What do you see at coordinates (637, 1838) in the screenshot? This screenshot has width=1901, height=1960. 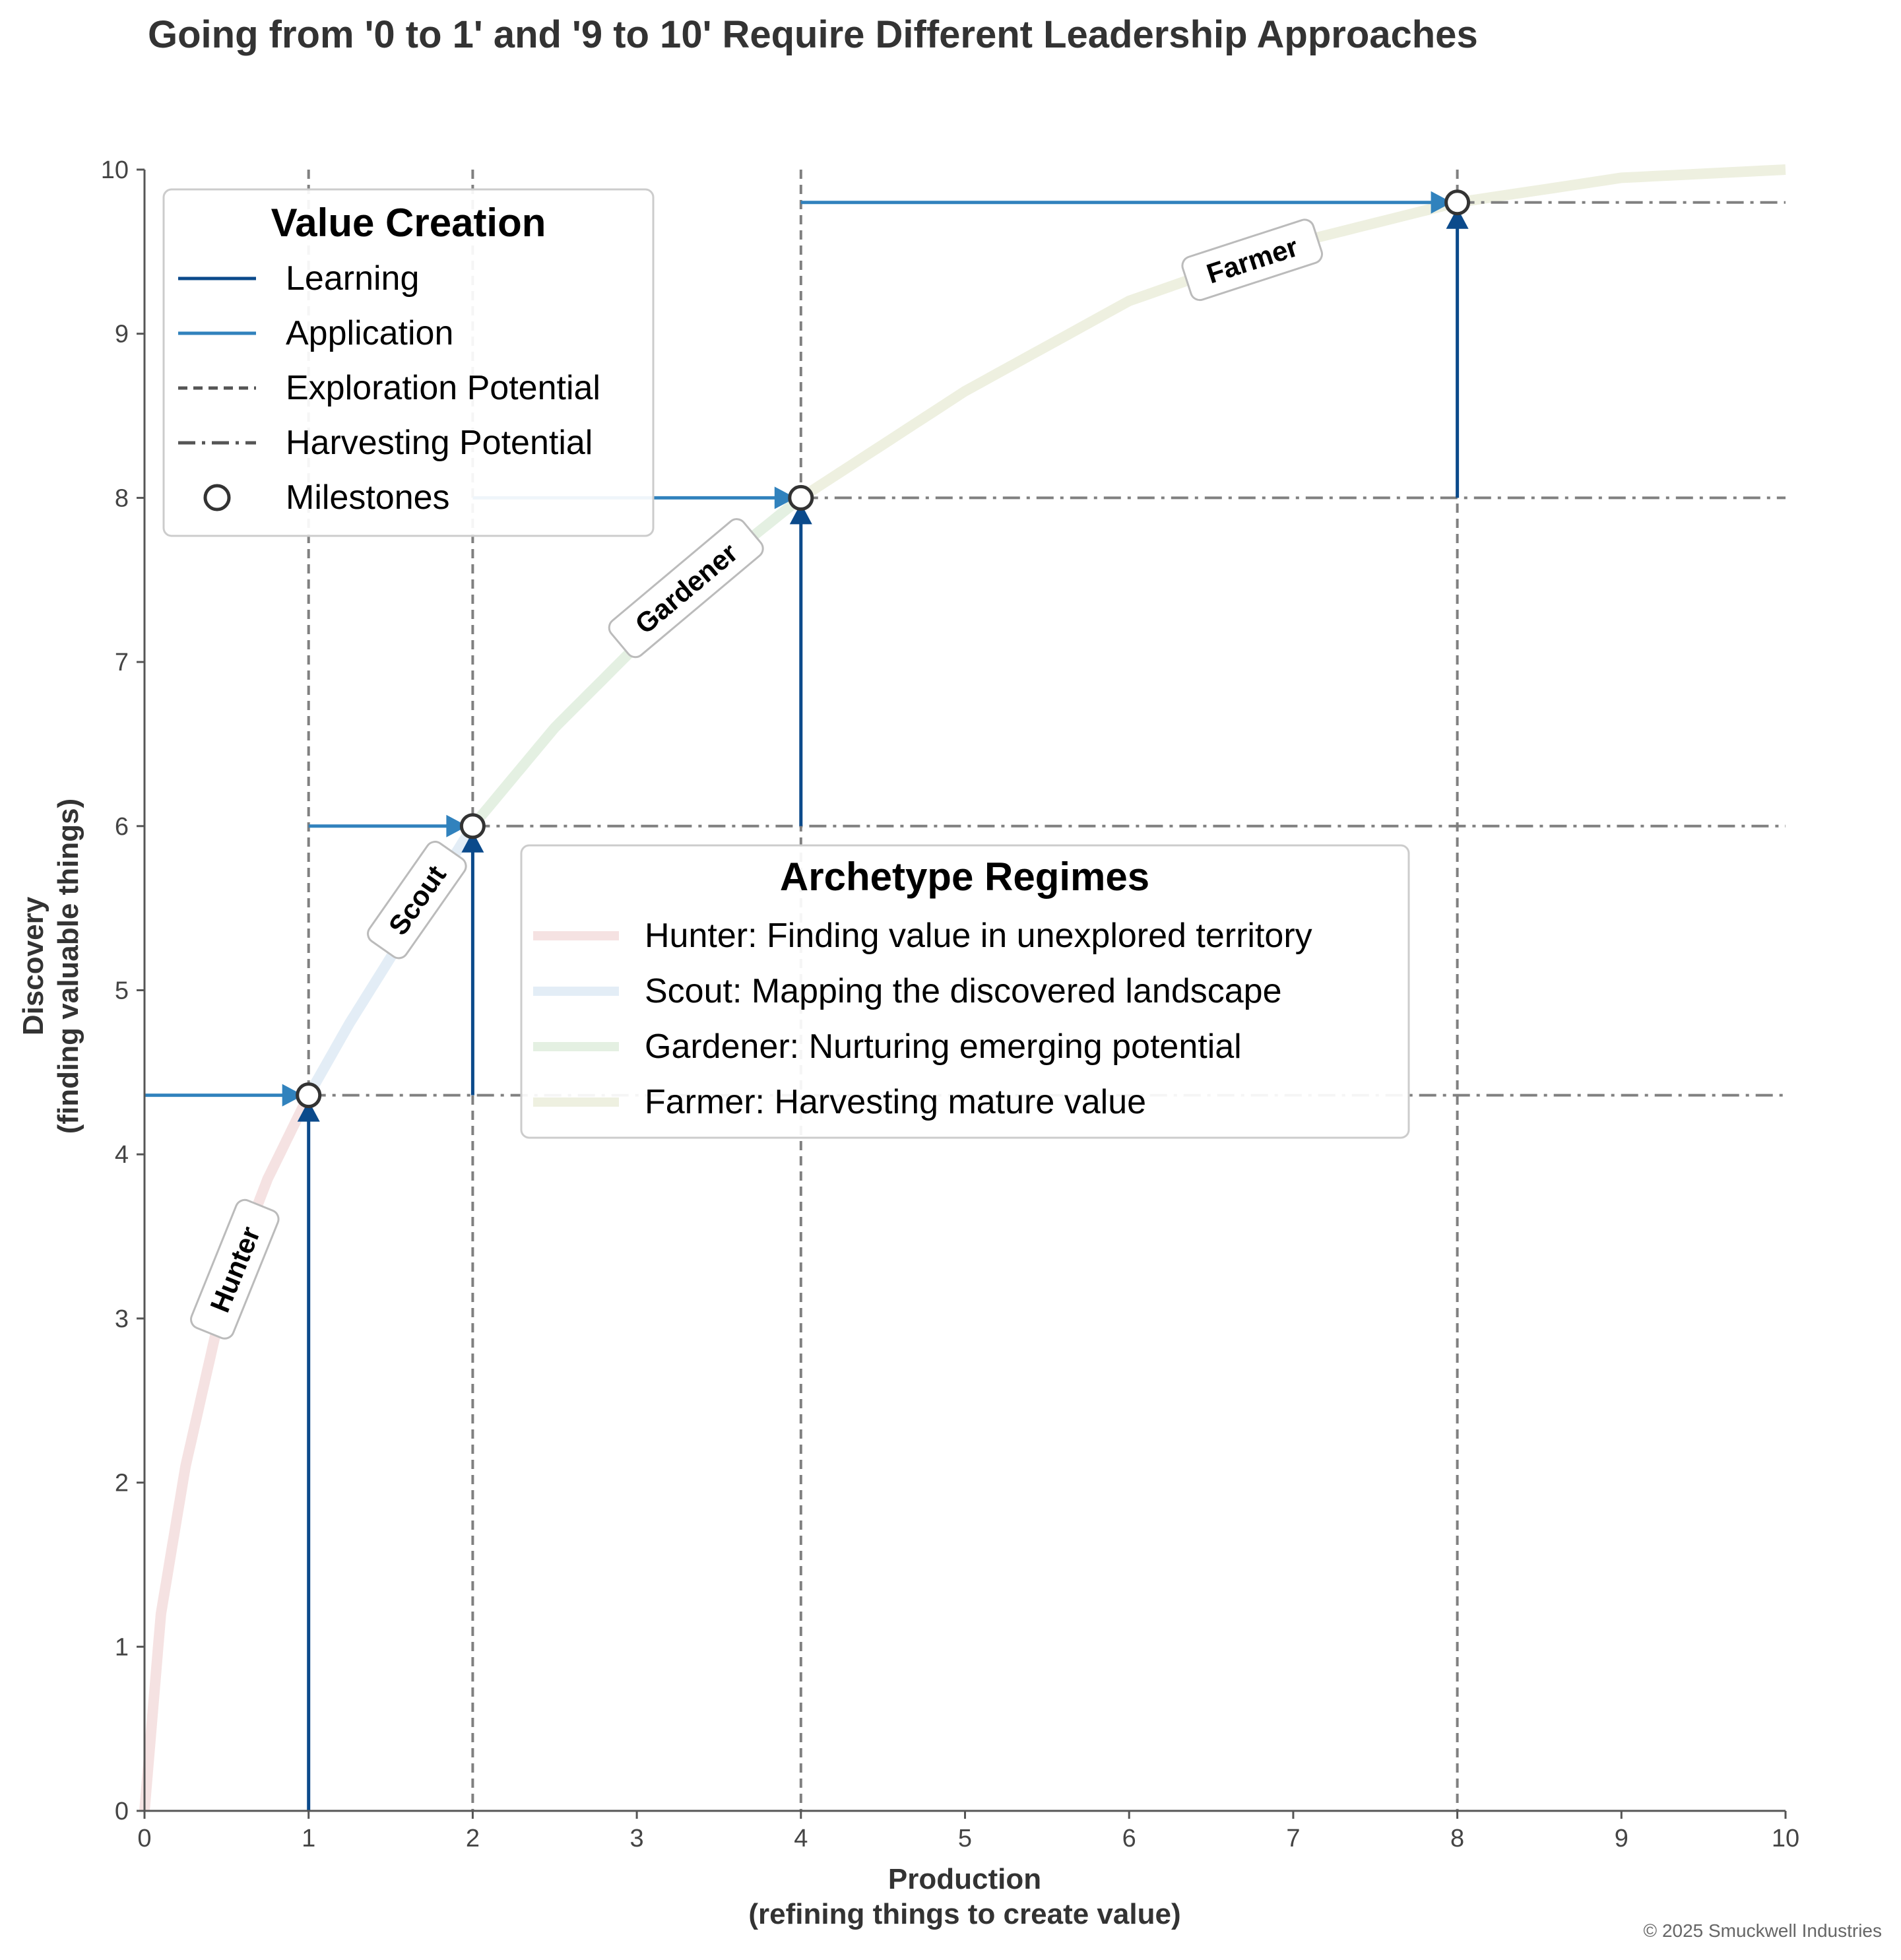 I see `x-tick-label-3: 3` at bounding box center [637, 1838].